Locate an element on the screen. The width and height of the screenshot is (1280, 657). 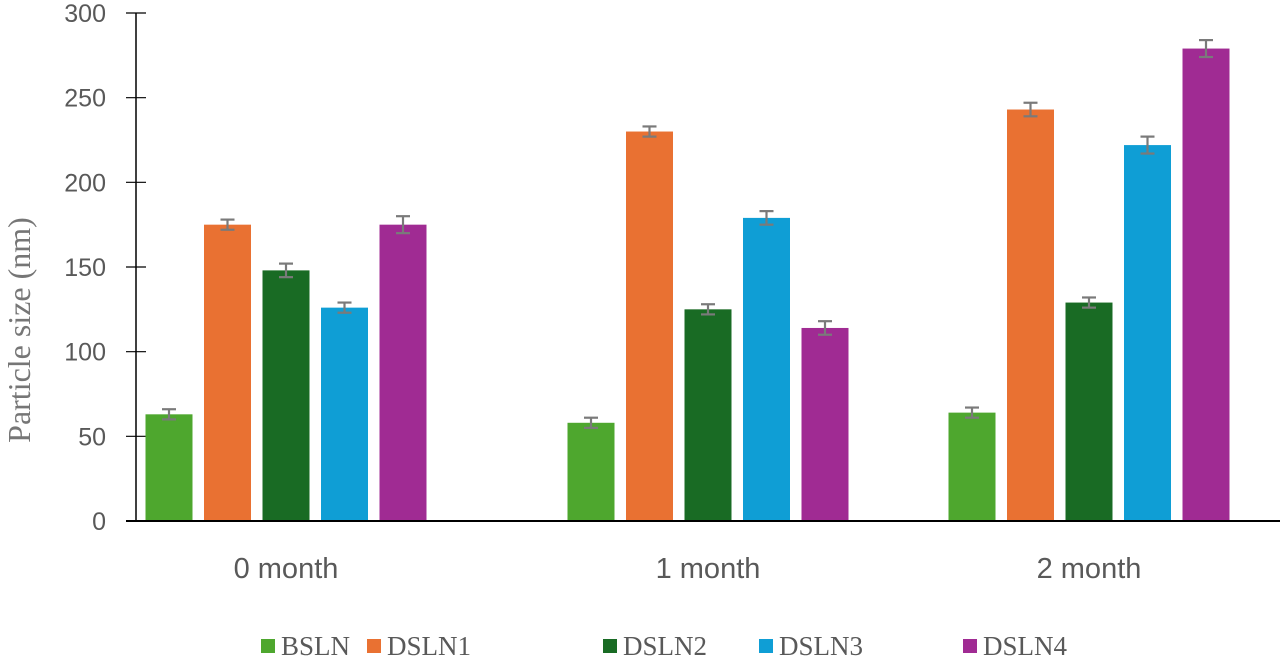
legend-item: DSLN1 is located at coordinates (419, 644).